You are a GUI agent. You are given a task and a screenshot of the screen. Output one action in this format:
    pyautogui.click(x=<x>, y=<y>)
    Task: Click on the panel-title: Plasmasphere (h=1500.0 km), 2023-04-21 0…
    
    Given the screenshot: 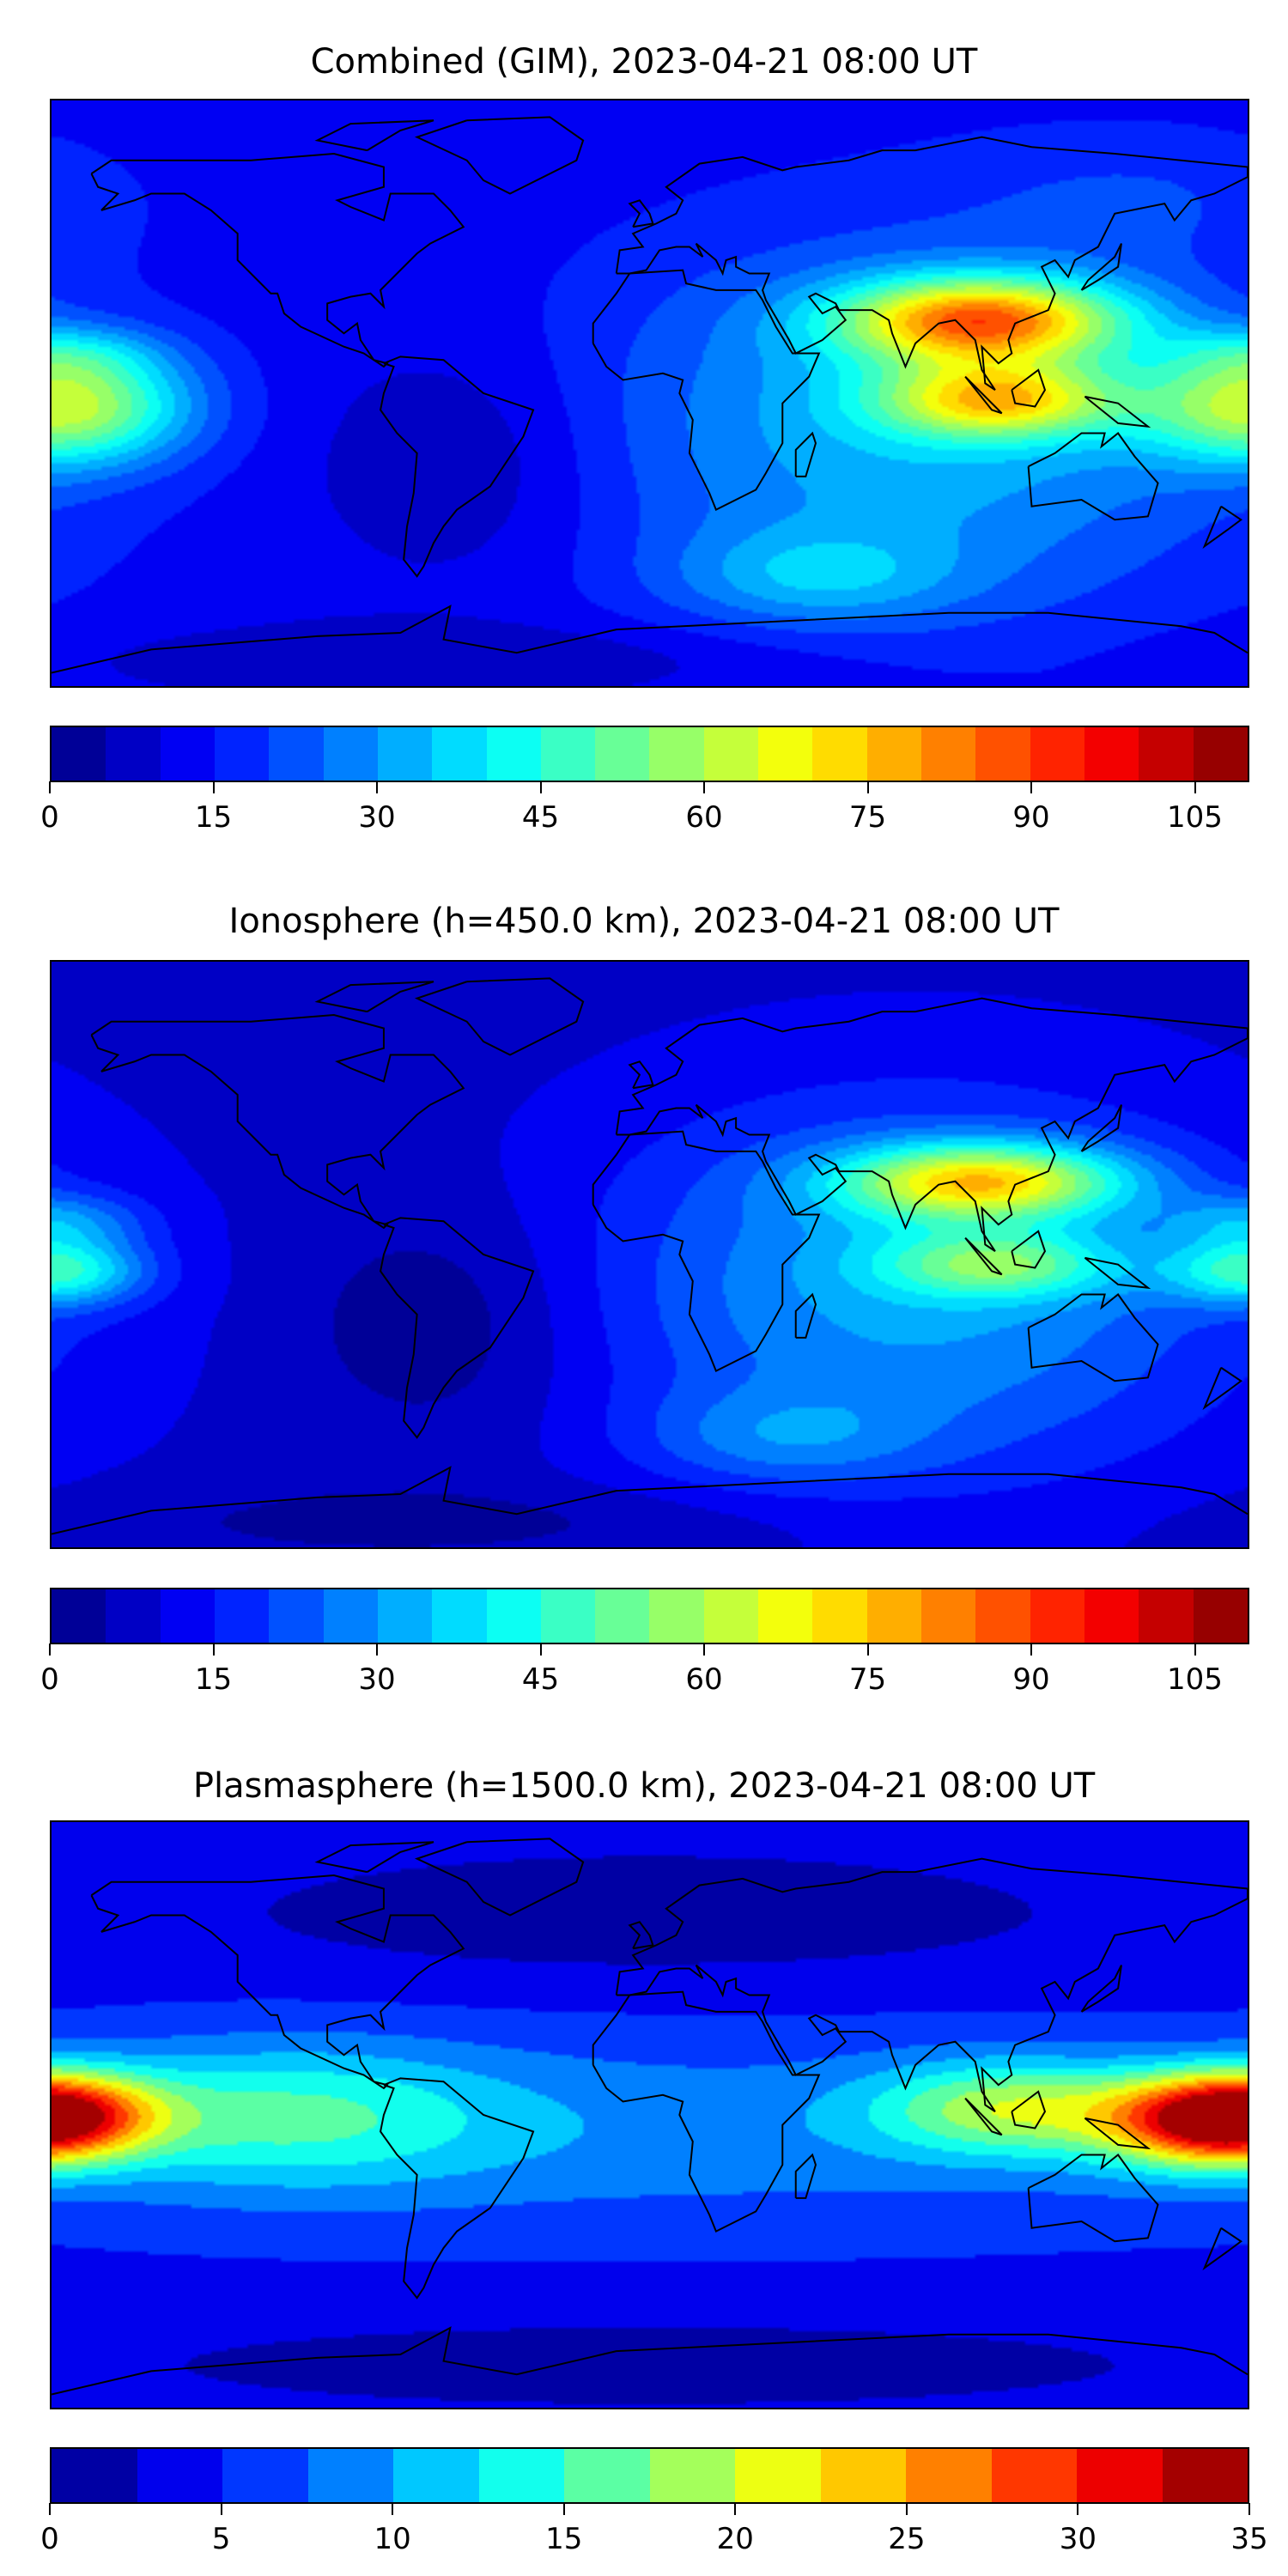 What is the action you would take?
    pyautogui.click(x=644, y=1786)
    